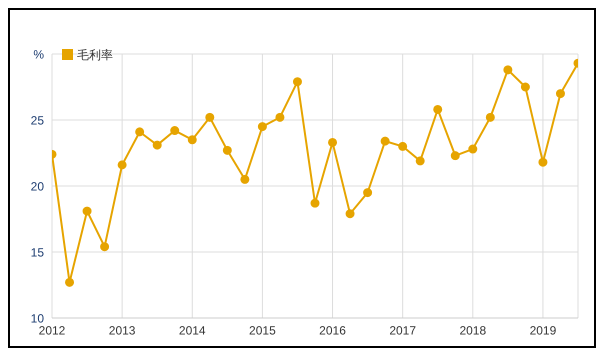  What do you see at coordinates (332, 331) in the screenshot?
I see `x-tick-label: 2016` at bounding box center [332, 331].